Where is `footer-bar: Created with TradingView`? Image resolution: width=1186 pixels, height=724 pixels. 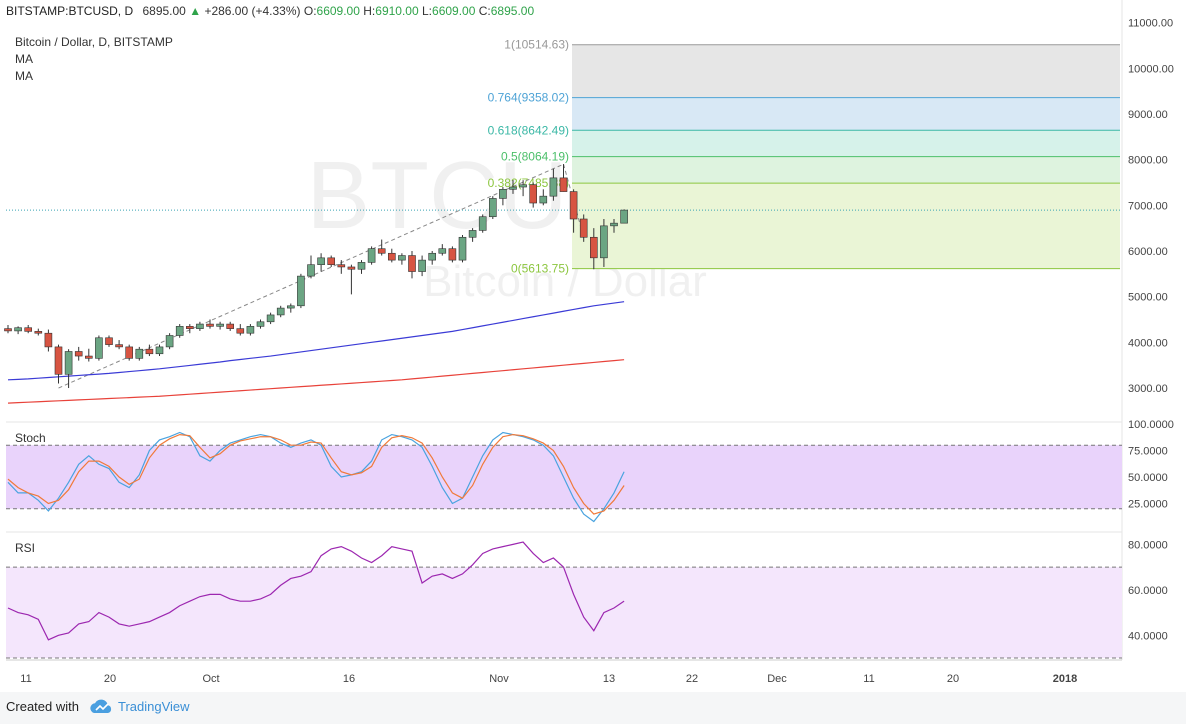 footer-bar: Created with TradingView is located at coordinates (593, 708).